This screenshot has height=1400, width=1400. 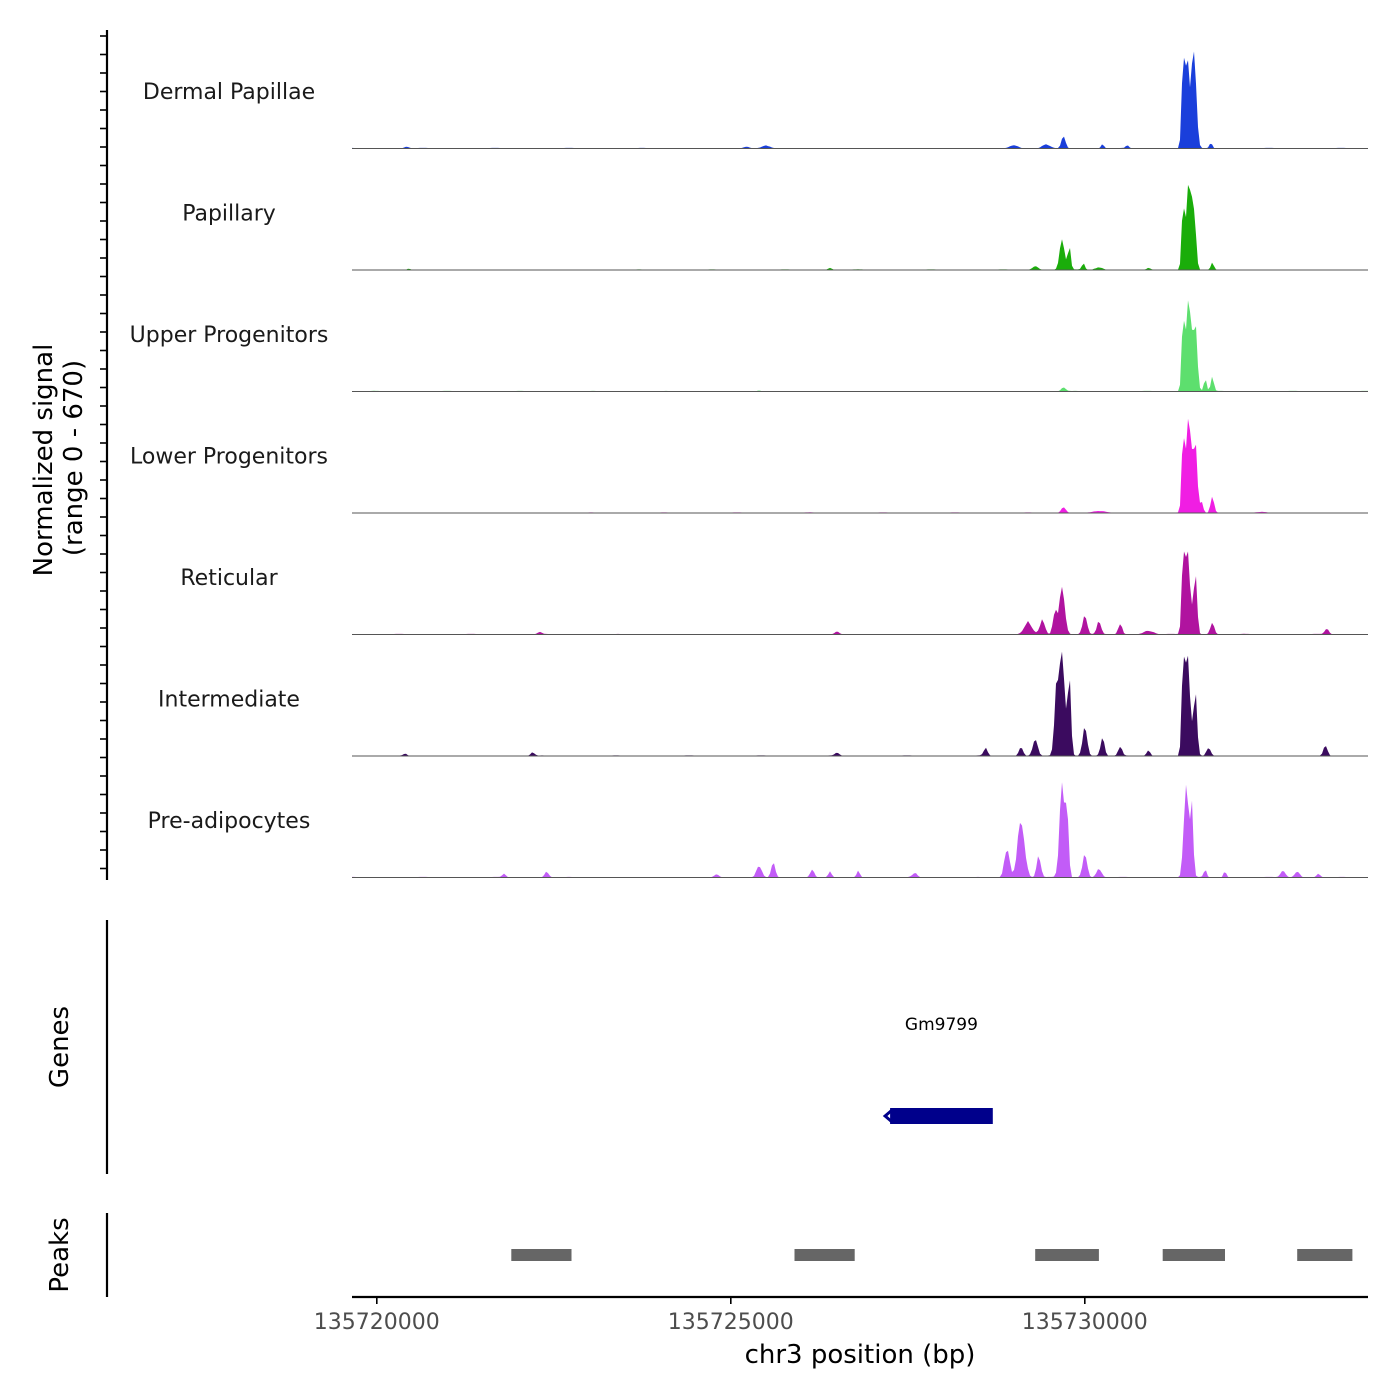 What do you see at coordinates (229, 700) in the screenshot?
I see `track-label: Intermediate` at bounding box center [229, 700].